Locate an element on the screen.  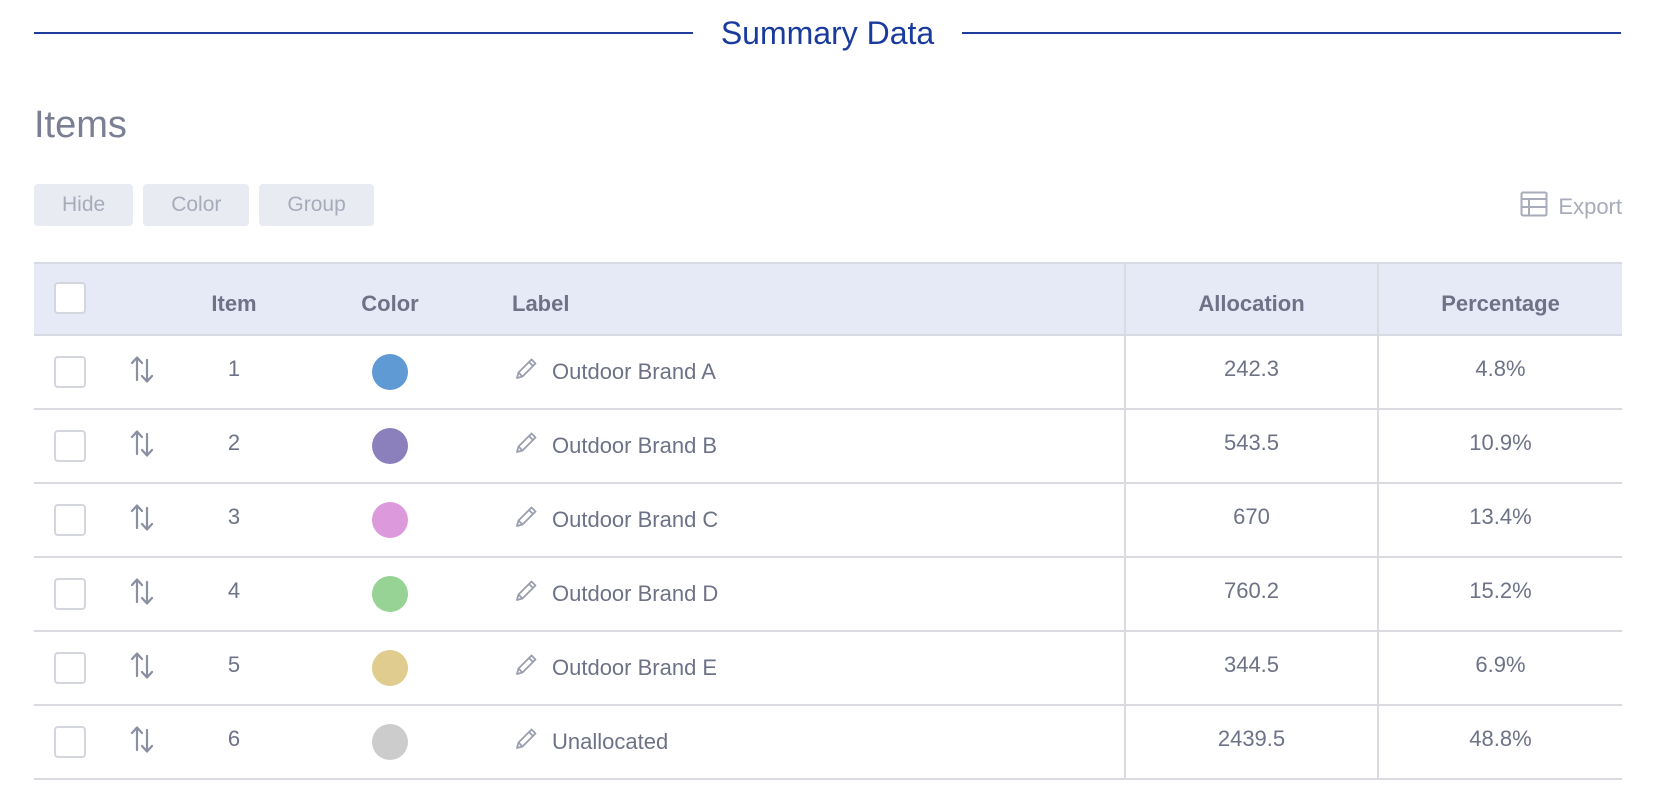
row-label-cell: Unallocated is located at coordinates (807, 742).